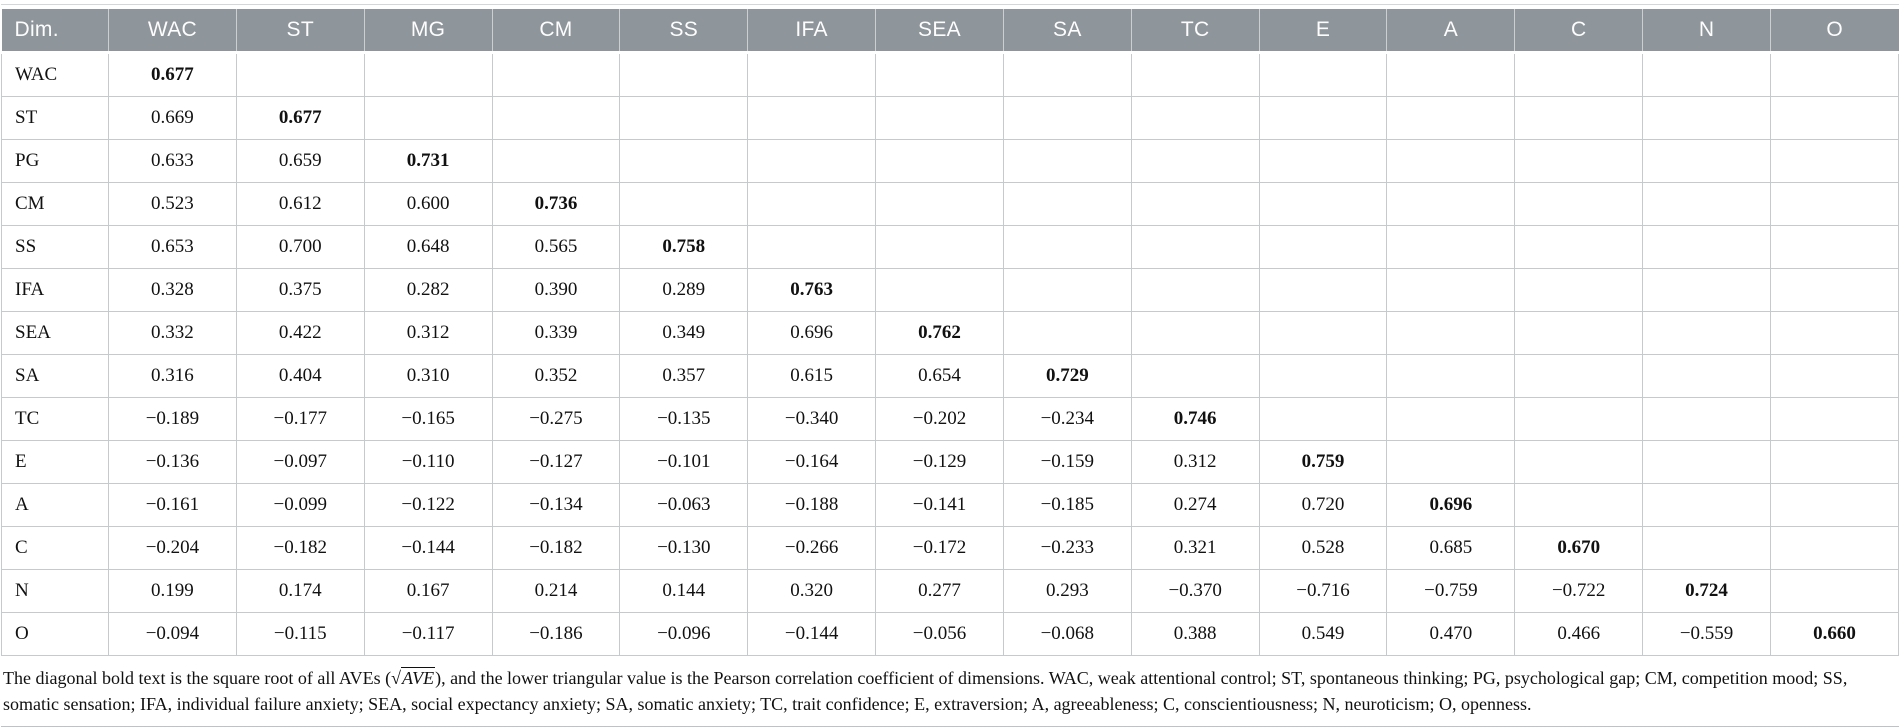 The height and width of the screenshot is (727, 1900). Describe the element at coordinates (300, 333) in the screenshot. I see `correlation-cell: 0.422` at that location.